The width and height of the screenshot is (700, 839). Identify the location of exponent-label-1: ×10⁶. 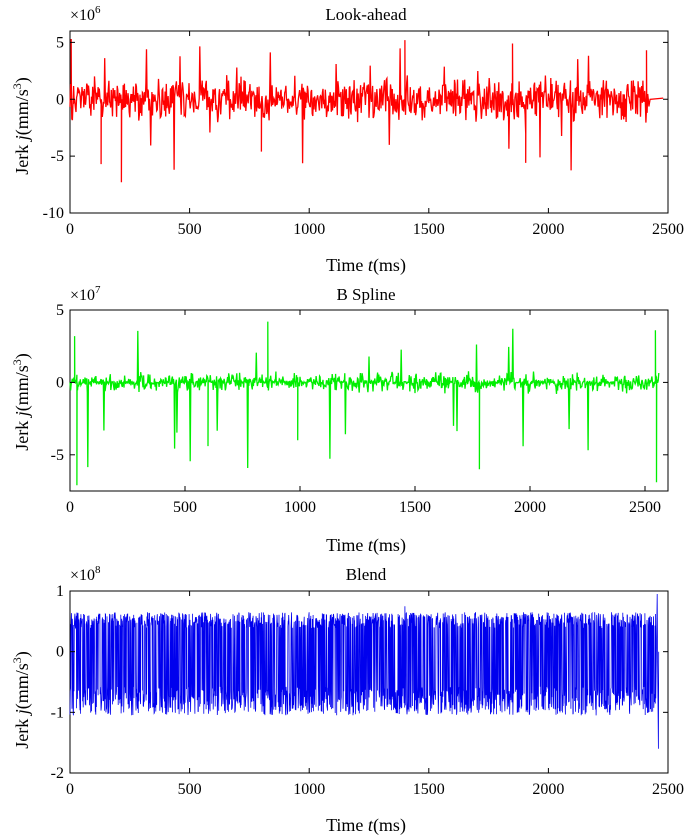
(85, 14).